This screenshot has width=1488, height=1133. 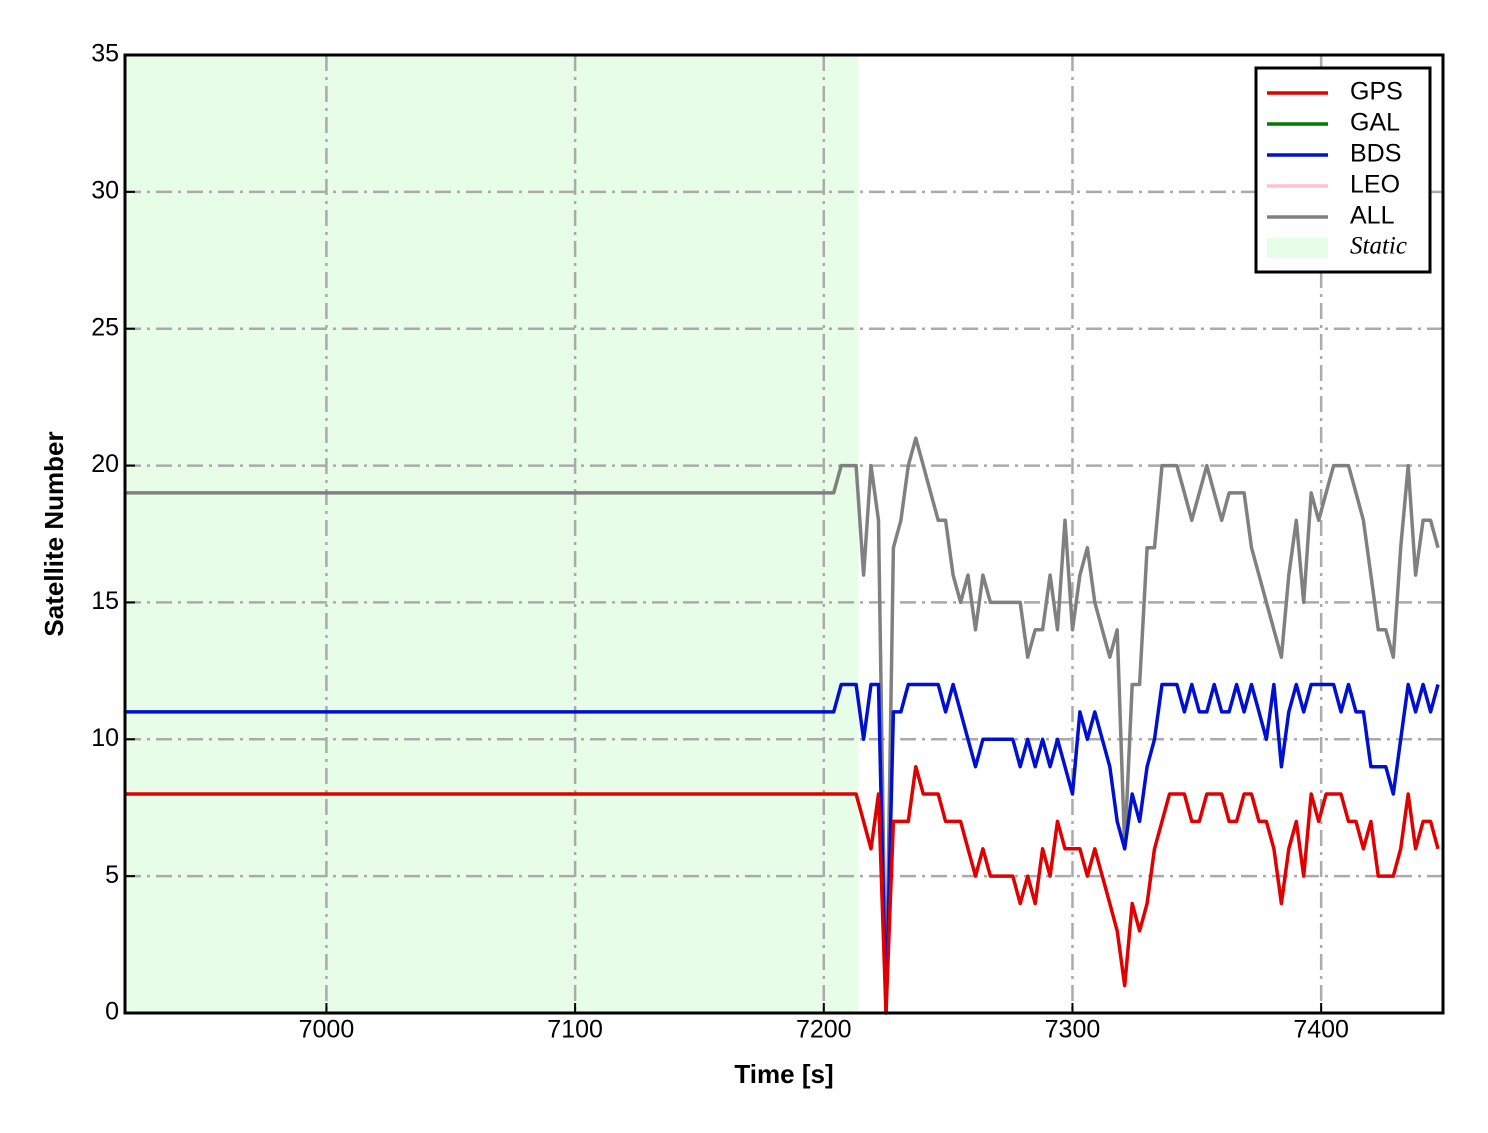 What do you see at coordinates (1378, 246) in the screenshot?
I see `legend-label: Static` at bounding box center [1378, 246].